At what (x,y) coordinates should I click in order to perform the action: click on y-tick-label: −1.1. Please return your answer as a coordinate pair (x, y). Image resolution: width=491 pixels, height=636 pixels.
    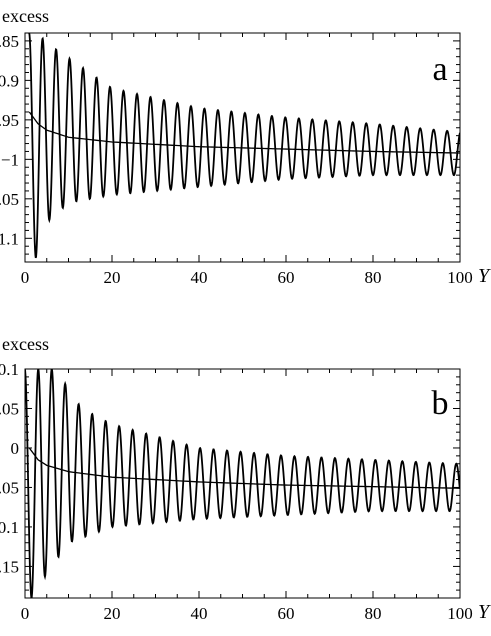
    Looking at the image, I should click on (9, 238).